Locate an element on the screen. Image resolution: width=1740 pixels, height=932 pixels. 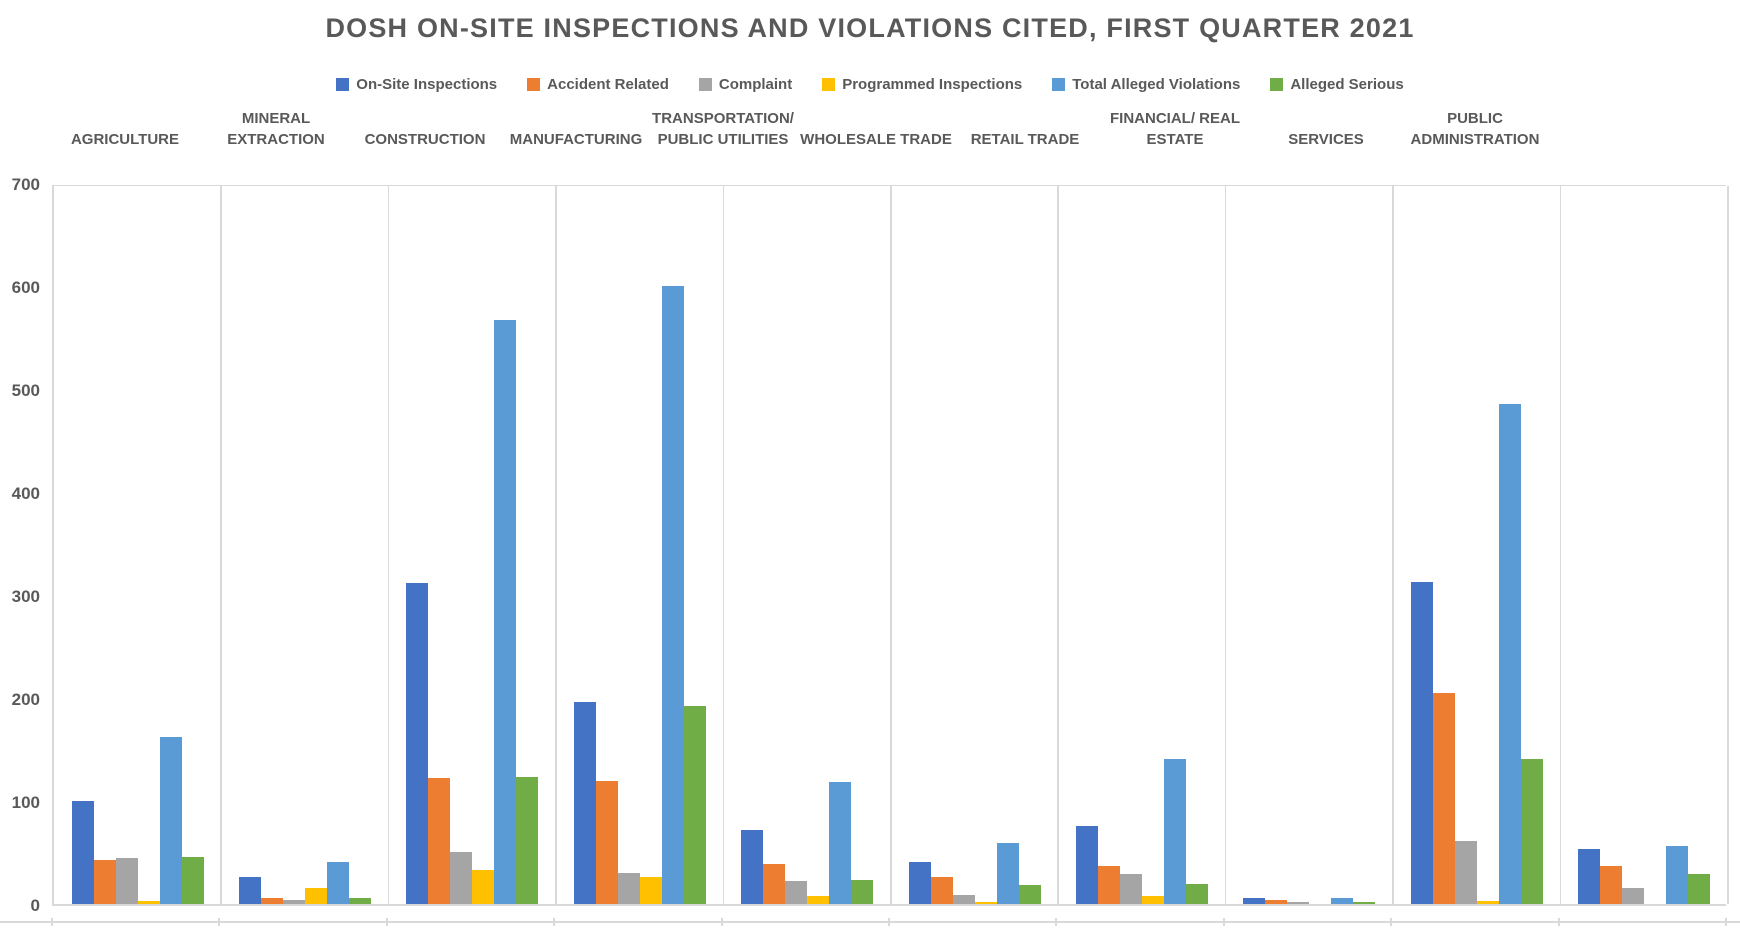
category-label: TRANSPORTATION/ PUBLIC UTILITIES is located at coordinates (723, 129).